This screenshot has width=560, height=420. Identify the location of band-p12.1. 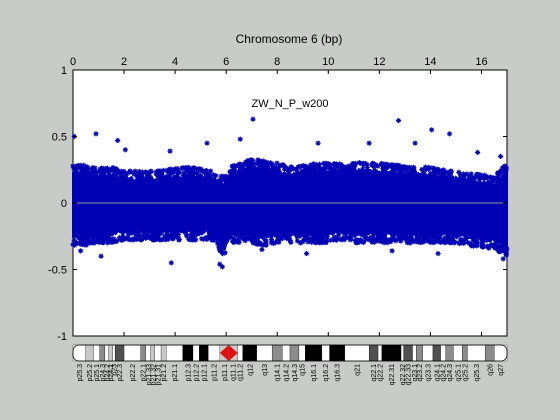
(204, 353).